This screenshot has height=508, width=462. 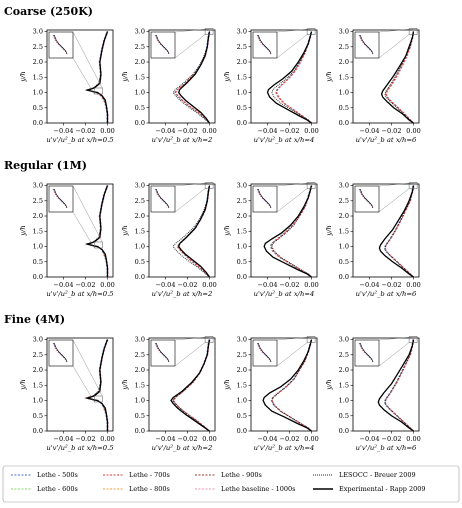 What do you see at coordinates (48, 11) in the screenshot?
I see `row-title-coarse: Coarse (250K)` at bounding box center [48, 11].